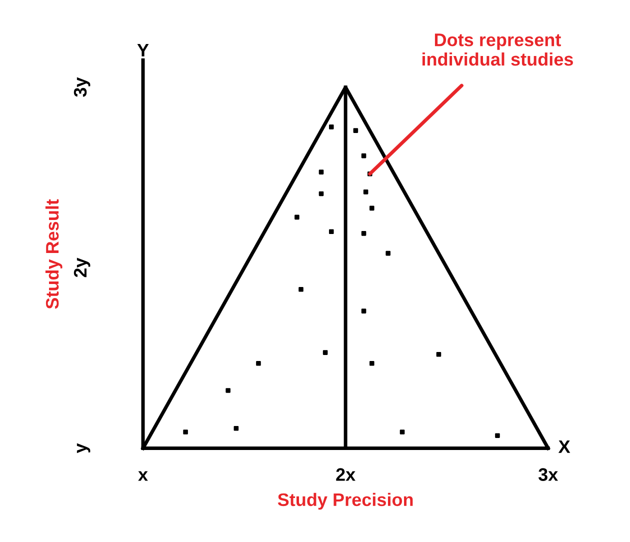 The image size is (630, 542). What do you see at coordinates (564, 446) in the screenshot?
I see `text: X` at bounding box center [564, 446].